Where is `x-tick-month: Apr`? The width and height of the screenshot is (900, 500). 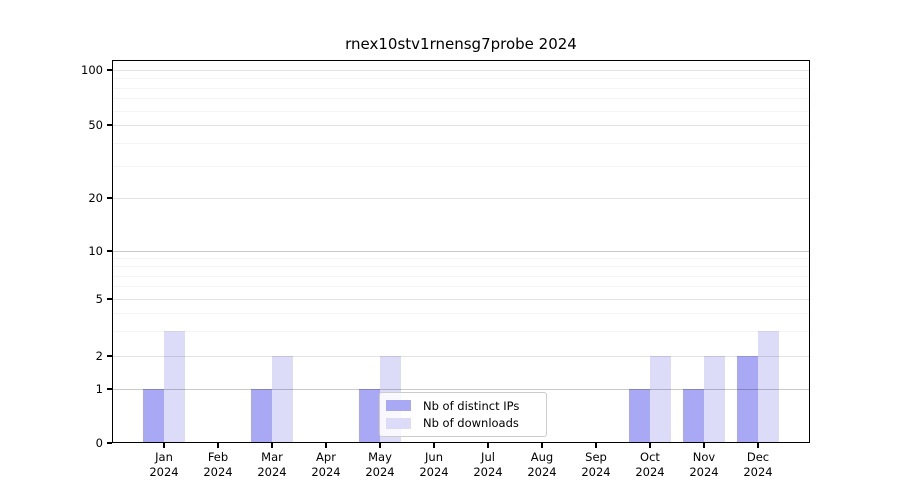
x-tick-month: Apr is located at coordinates (326, 457).